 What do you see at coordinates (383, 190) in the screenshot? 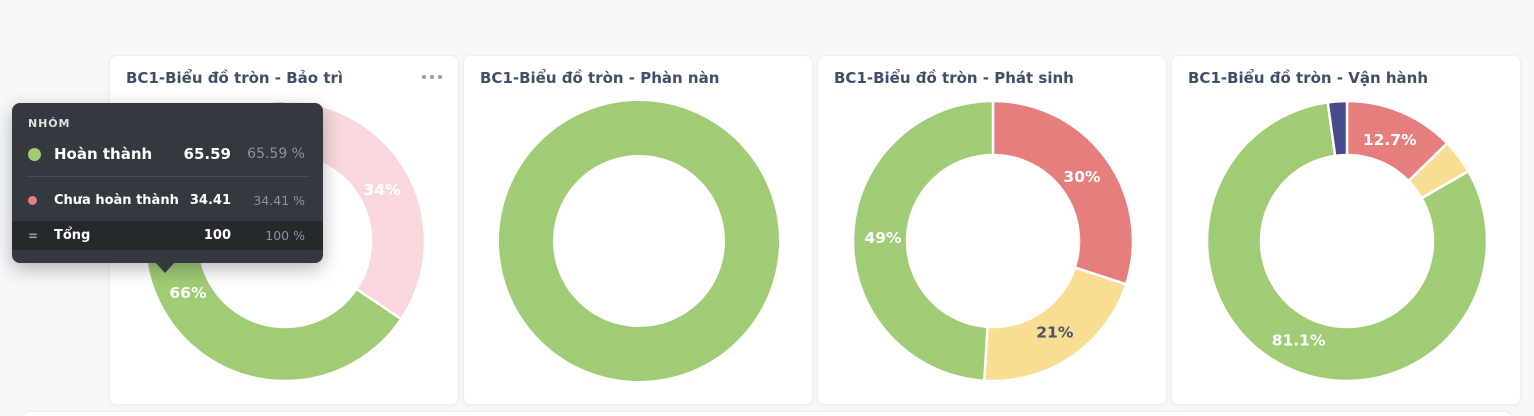
I see `slice-label: 34%` at bounding box center [383, 190].